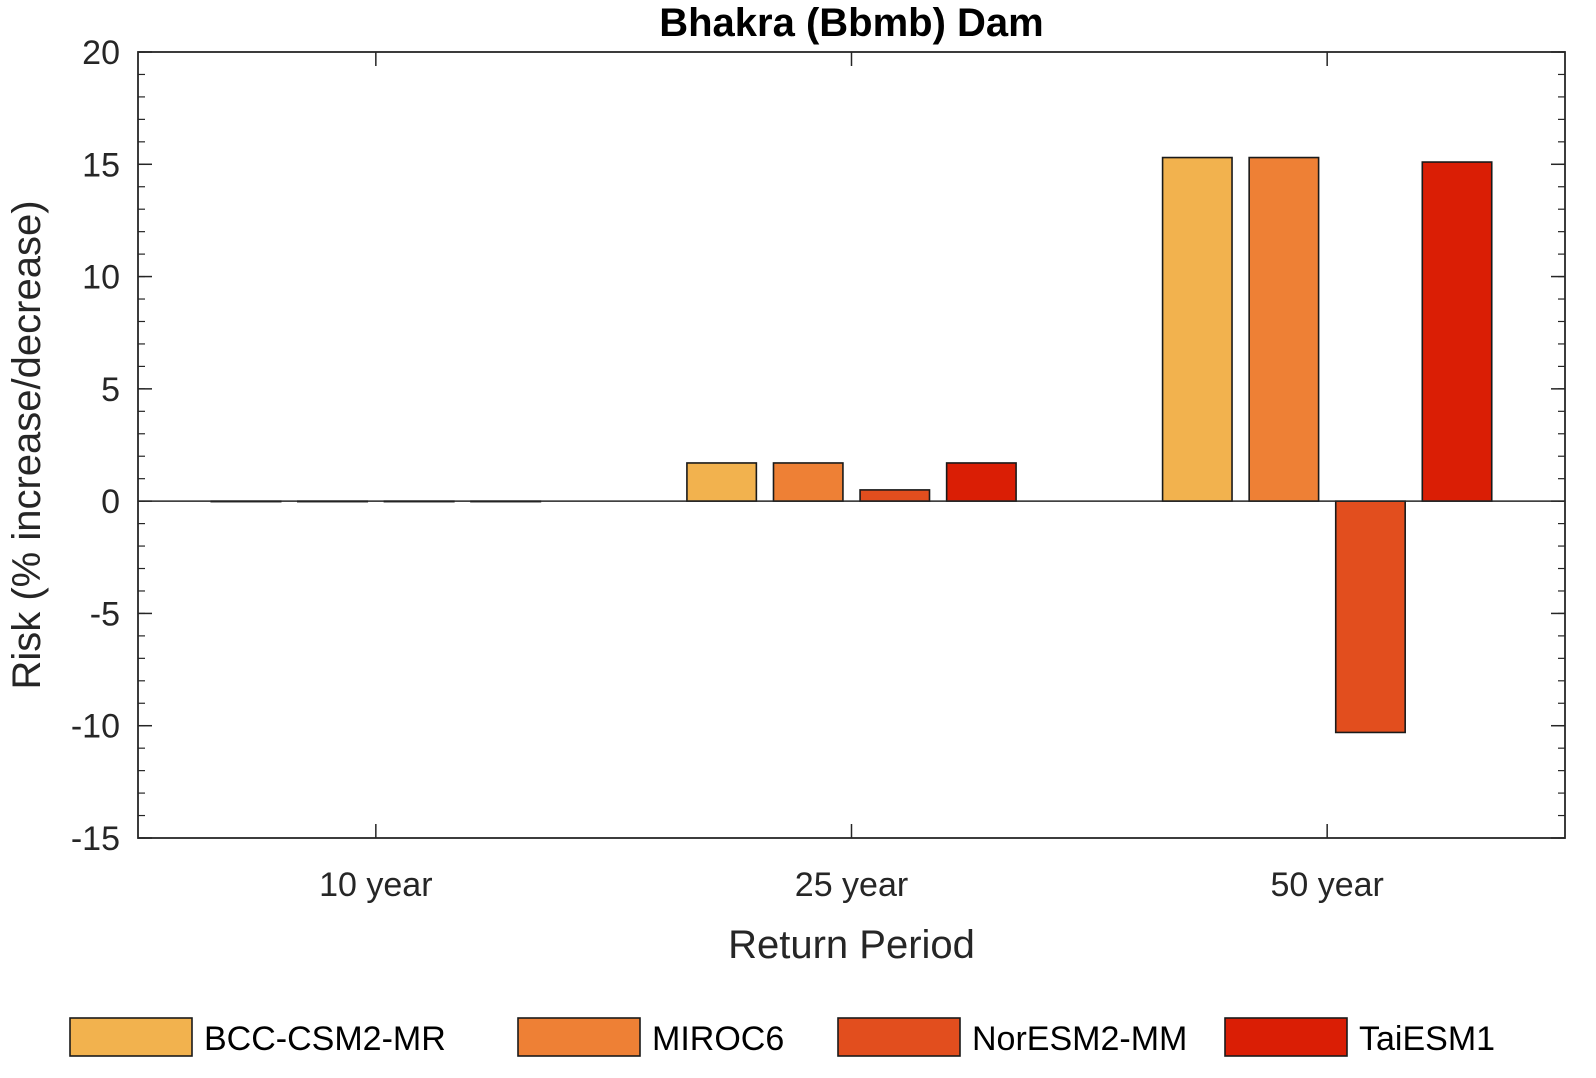 Image resolution: width=1596 pixels, height=1078 pixels. What do you see at coordinates (131, 1037) in the screenshot?
I see `legend-swatch-bcc-csm2-mr` at bounding box center [131, 1037].